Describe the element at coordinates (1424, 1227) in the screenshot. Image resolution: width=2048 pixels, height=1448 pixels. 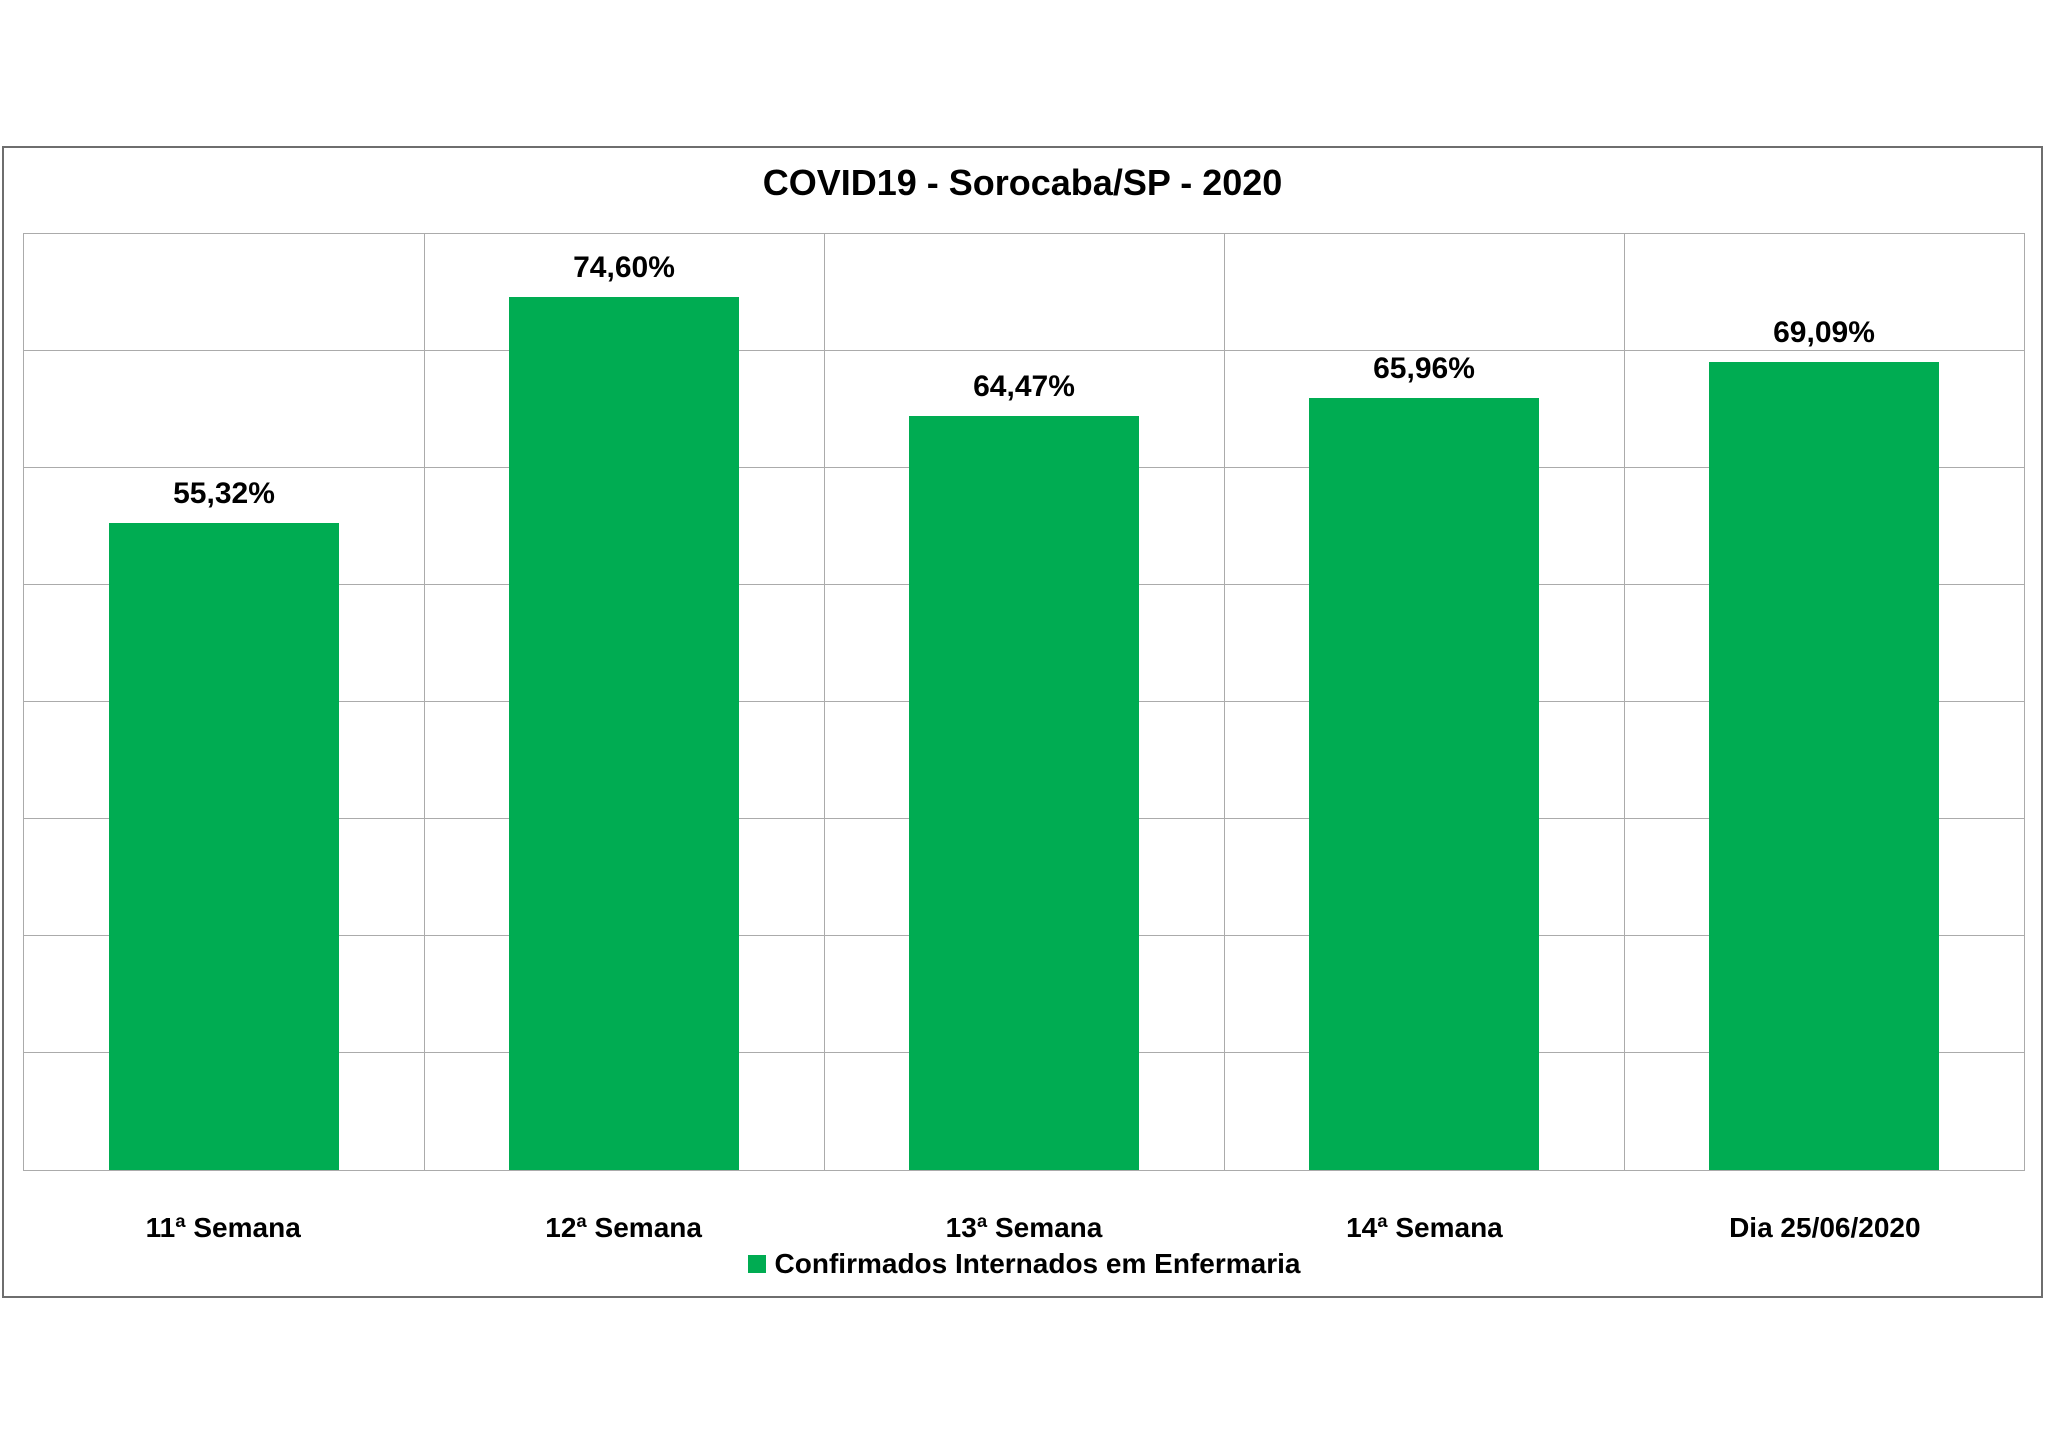
I see `x-axis-label: 14ª Semana` at that location.